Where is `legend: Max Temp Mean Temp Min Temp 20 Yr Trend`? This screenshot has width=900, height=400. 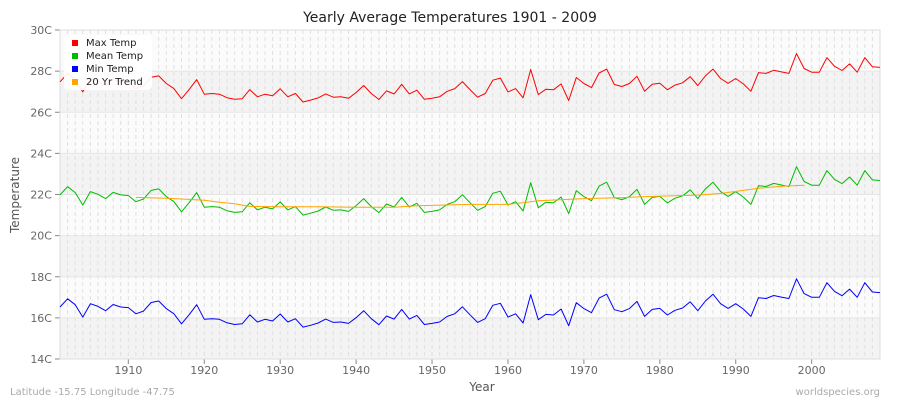
legend: Max Temp Mean Temp Min Temp 20 Yr Trend is located at coordinates (108, 62).